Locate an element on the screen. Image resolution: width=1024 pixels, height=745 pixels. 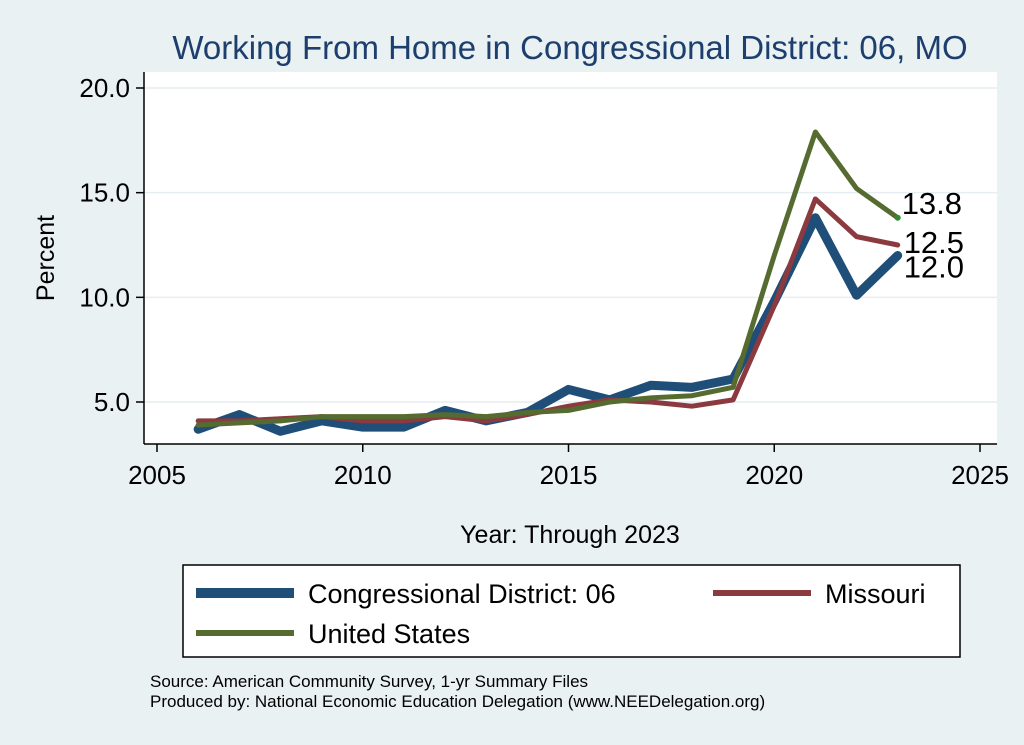
x-tick-label: 2010 is located at coordinates (363, 475).